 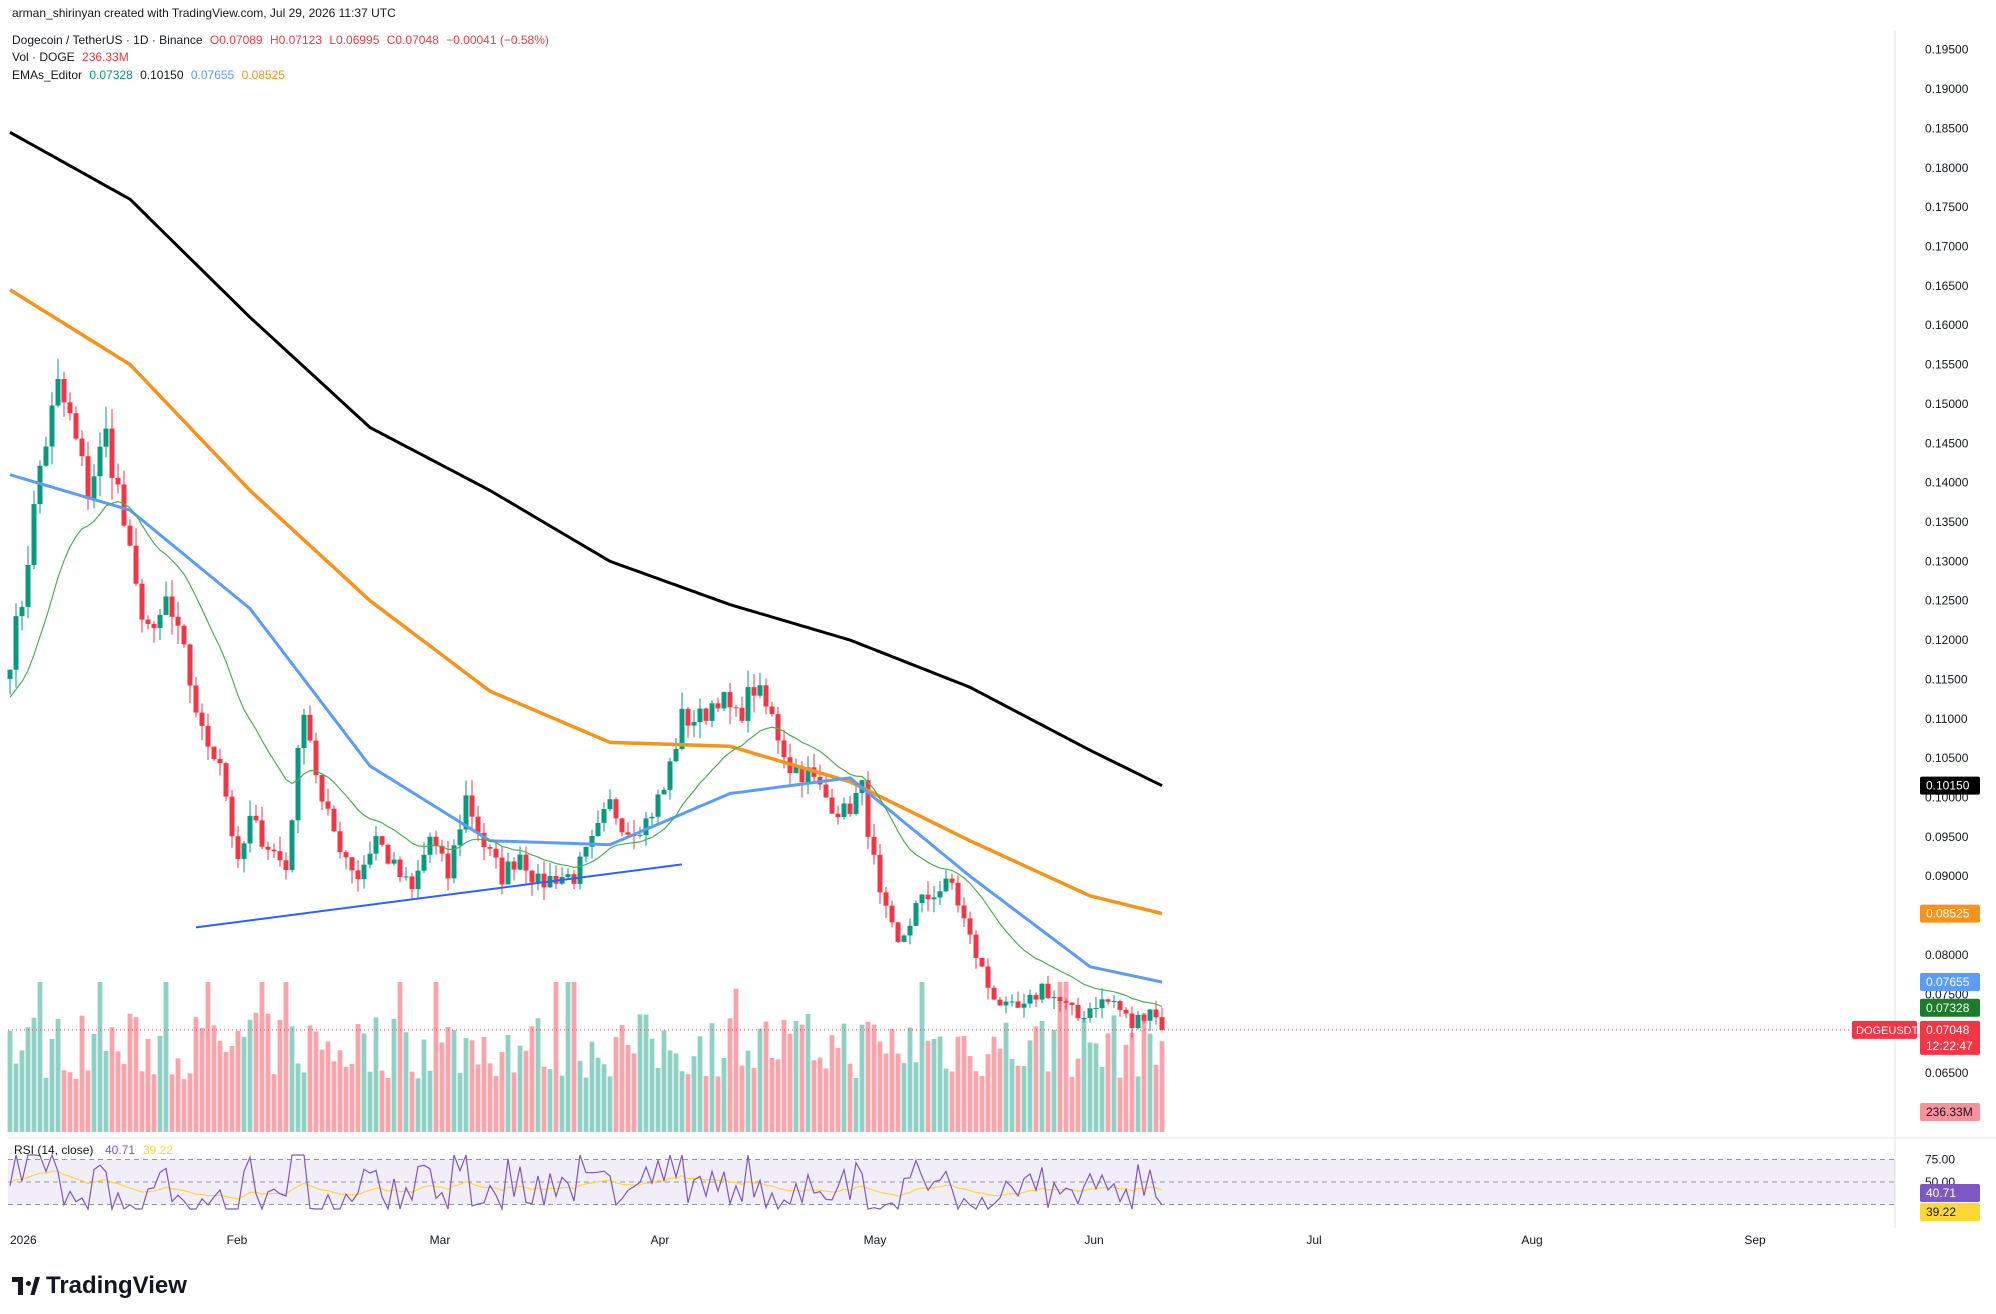 What do you see at coordinates (47, 75) in the screenshot?
I see `ema-label: EMAs_Editor` at bounding box center [47, 75].